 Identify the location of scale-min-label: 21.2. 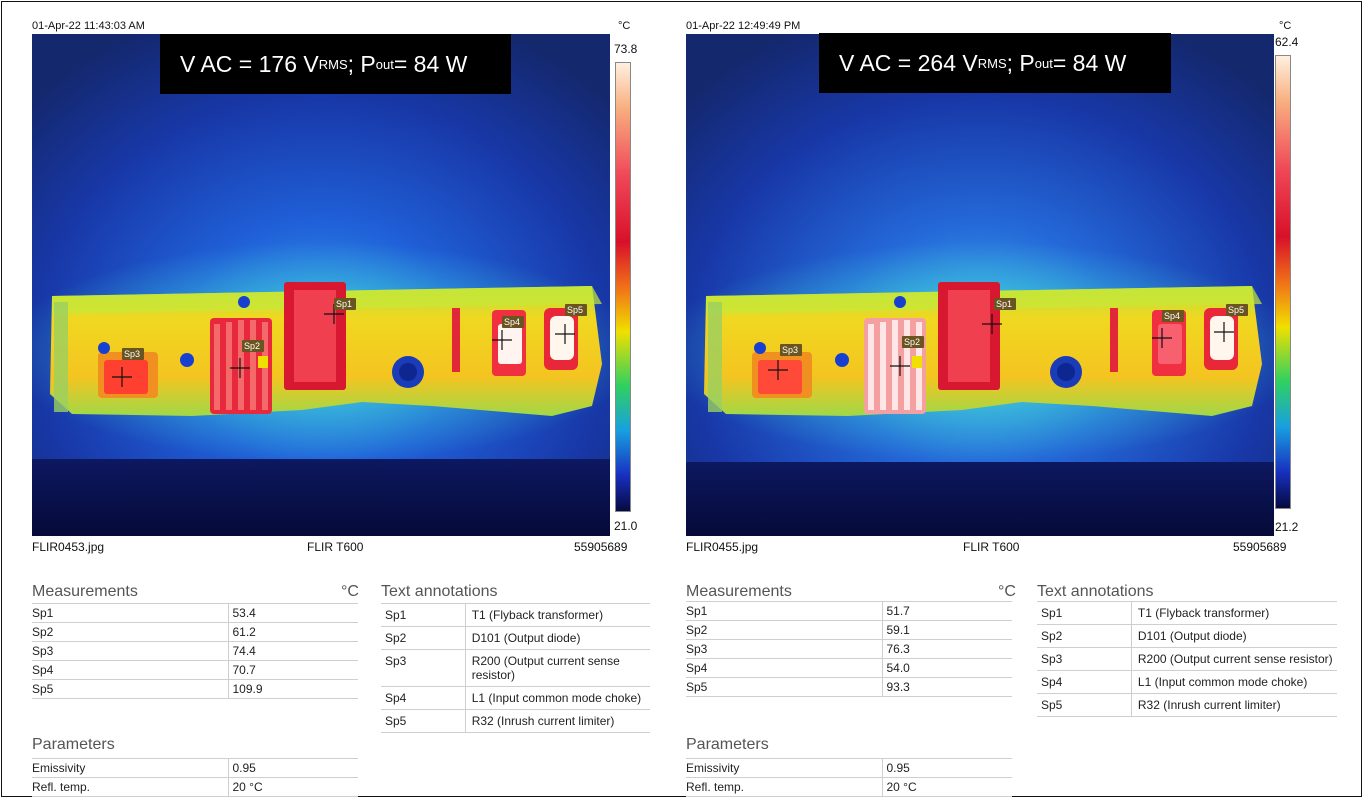
(1287, 527).